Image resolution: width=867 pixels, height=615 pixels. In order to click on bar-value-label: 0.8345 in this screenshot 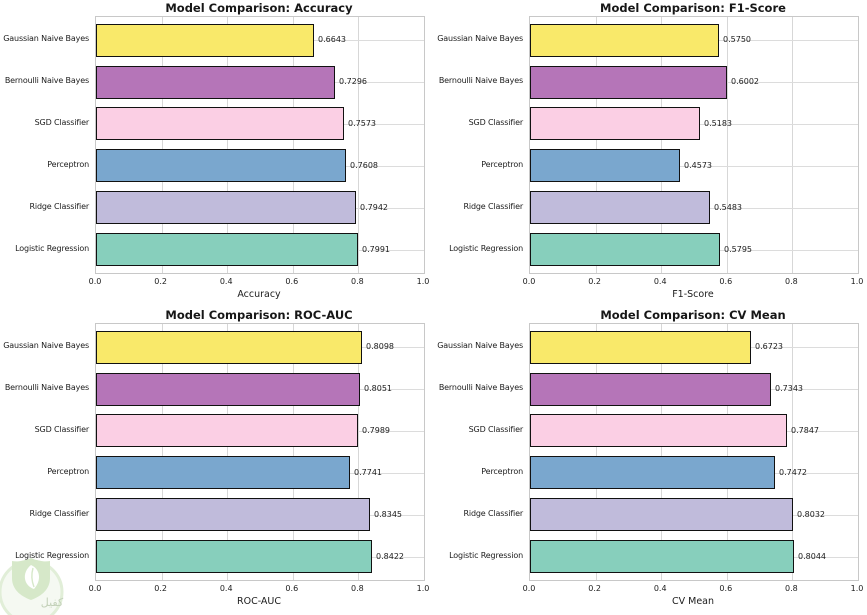, I will do `click(388, 514)`.